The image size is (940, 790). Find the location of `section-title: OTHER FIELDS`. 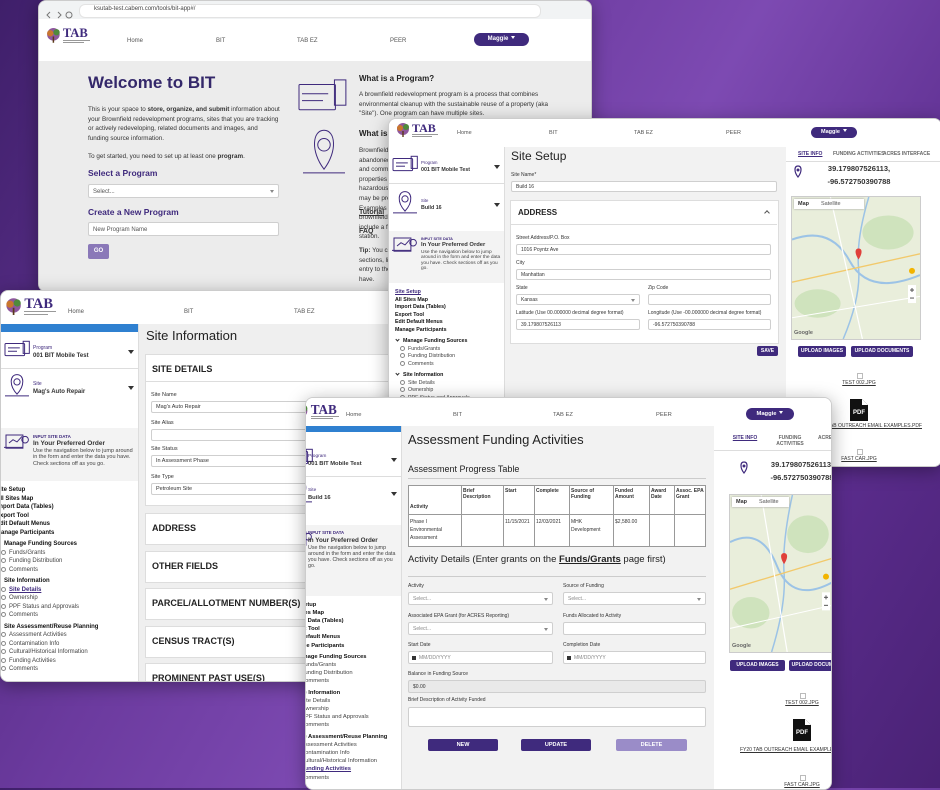

section-title: OTHER FIELDS is located at coordinates (185, 565).